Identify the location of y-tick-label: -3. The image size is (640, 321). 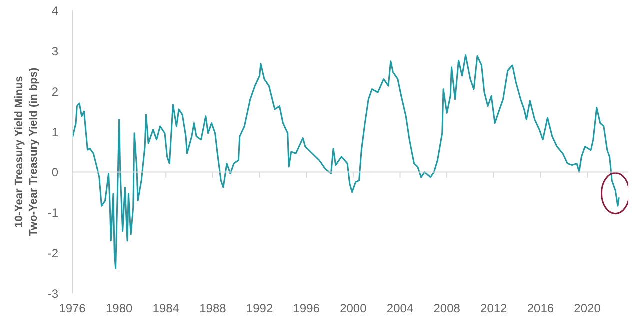
(53, 294).